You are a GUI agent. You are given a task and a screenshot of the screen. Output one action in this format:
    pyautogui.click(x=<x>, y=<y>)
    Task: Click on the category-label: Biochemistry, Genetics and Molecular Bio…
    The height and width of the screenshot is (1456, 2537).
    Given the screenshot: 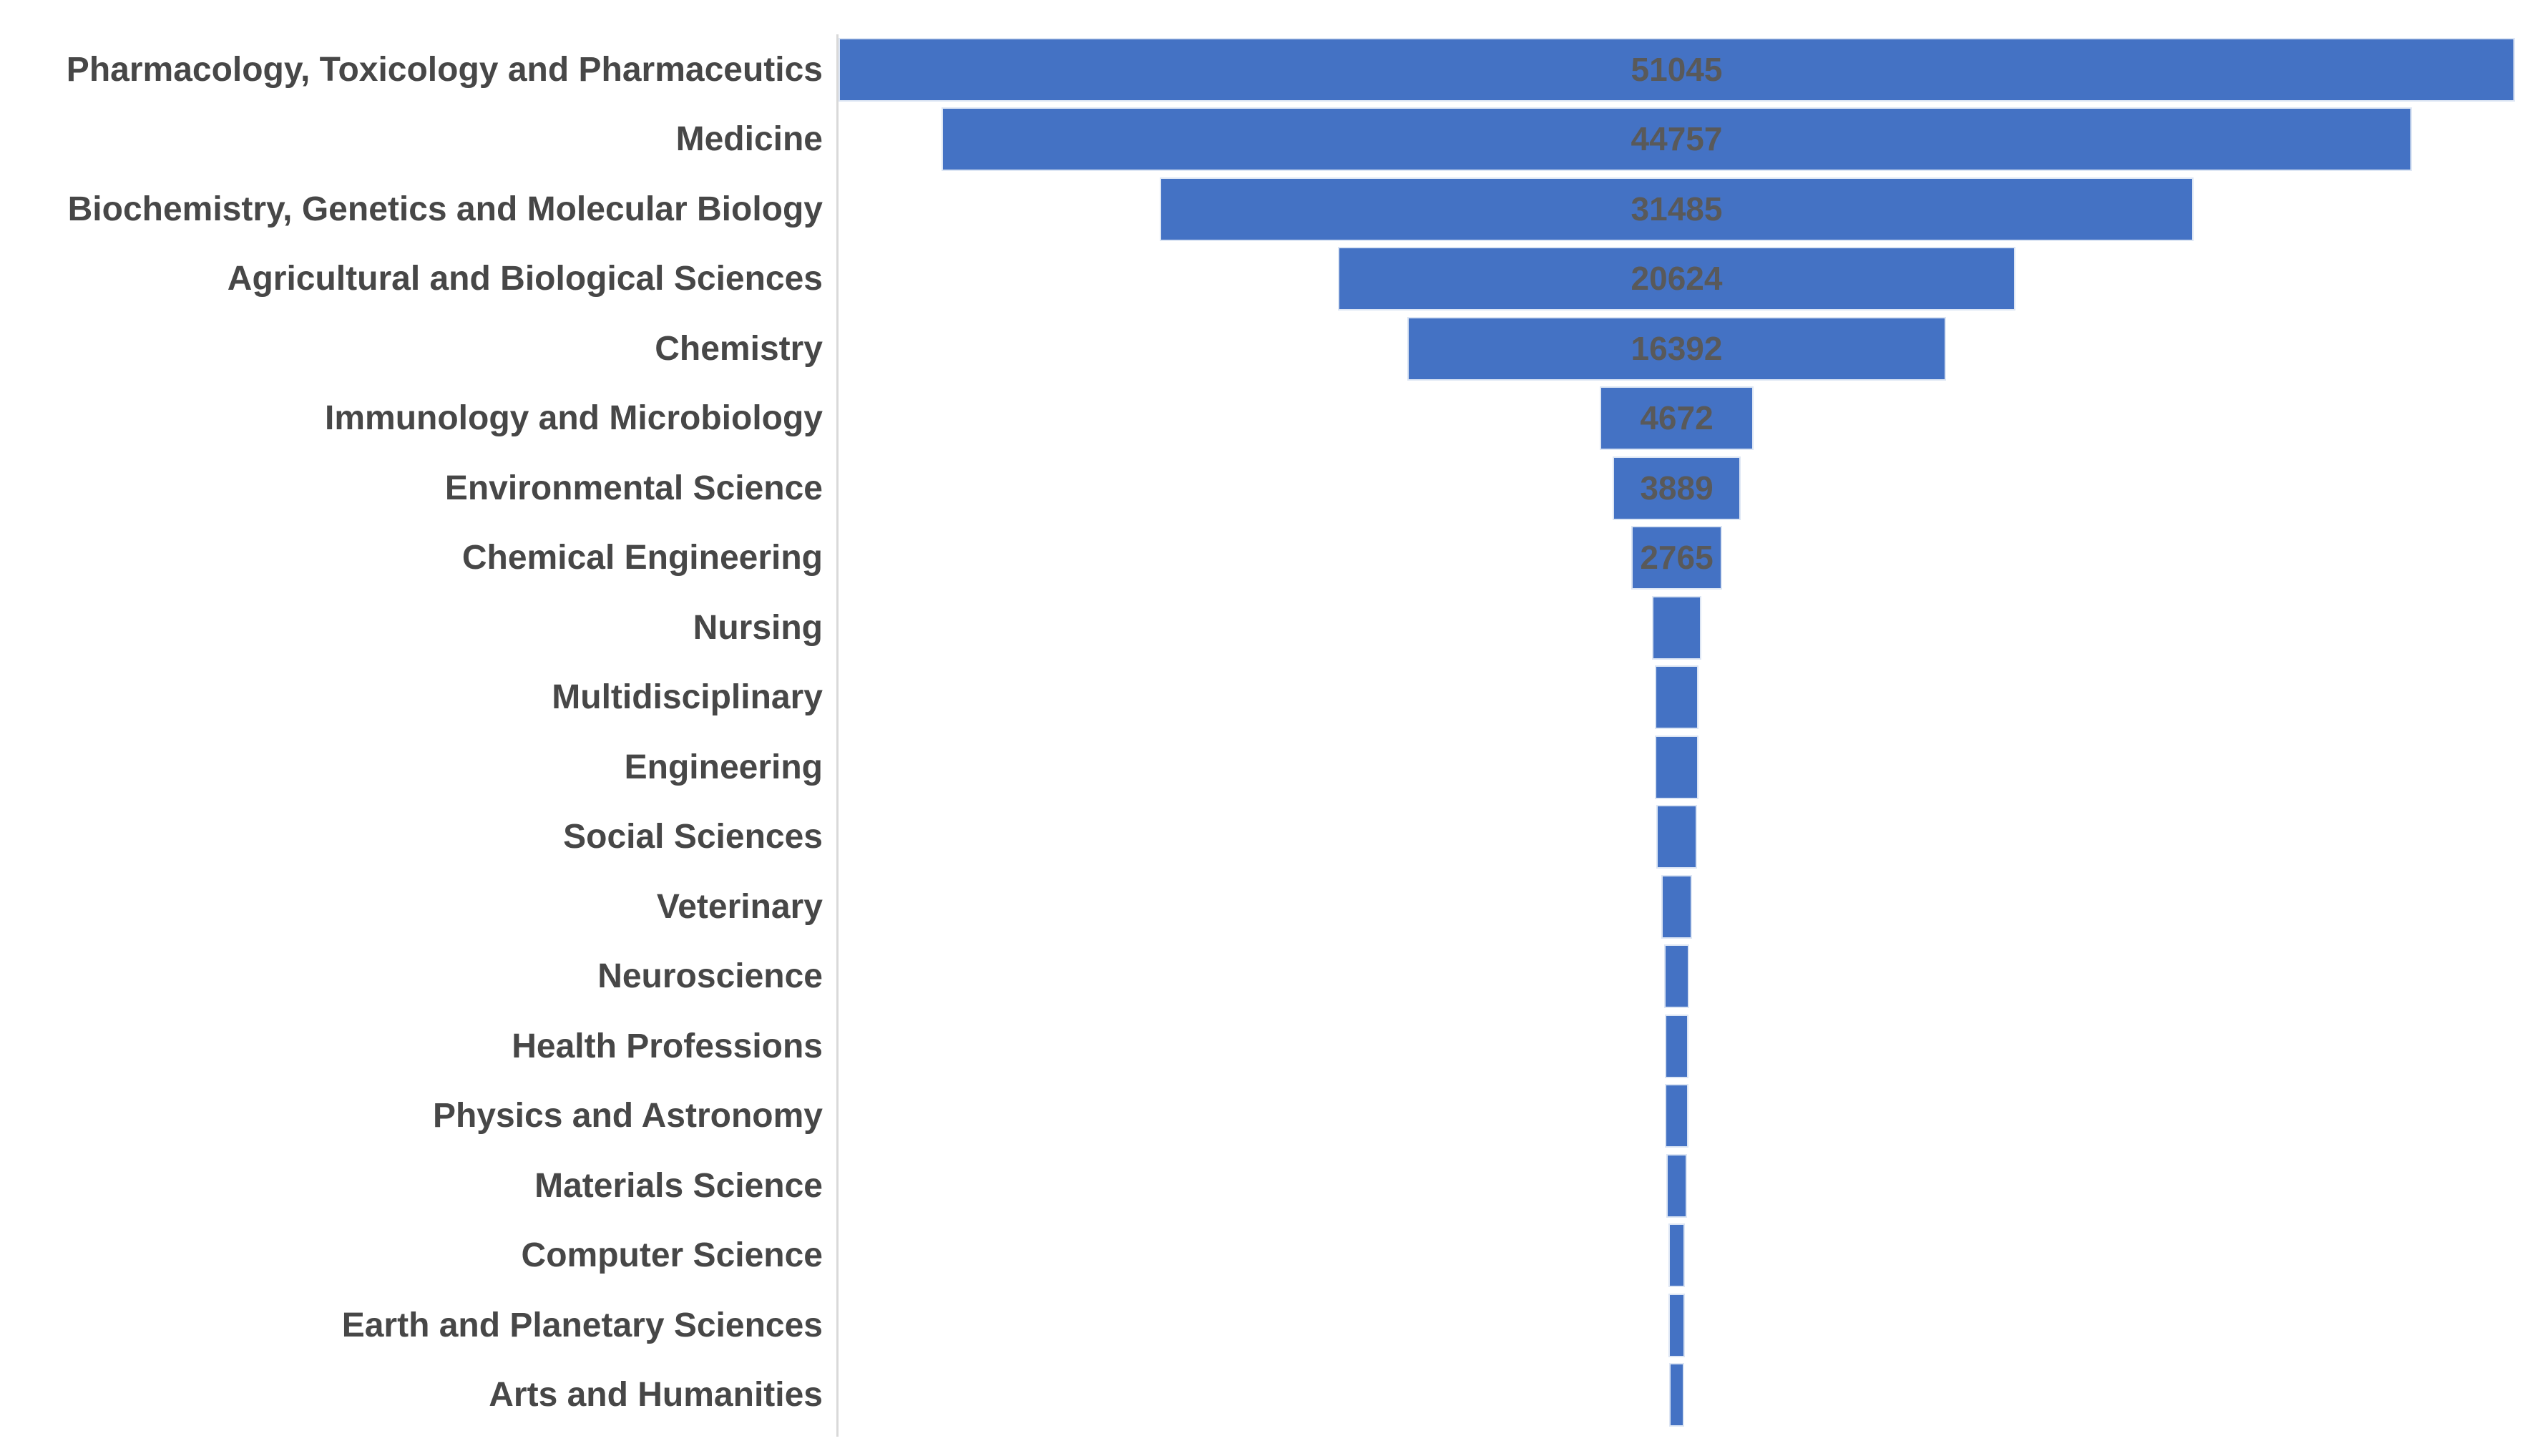 What is the action you would take?
    pyautogui.click(x=445, y=209)
    